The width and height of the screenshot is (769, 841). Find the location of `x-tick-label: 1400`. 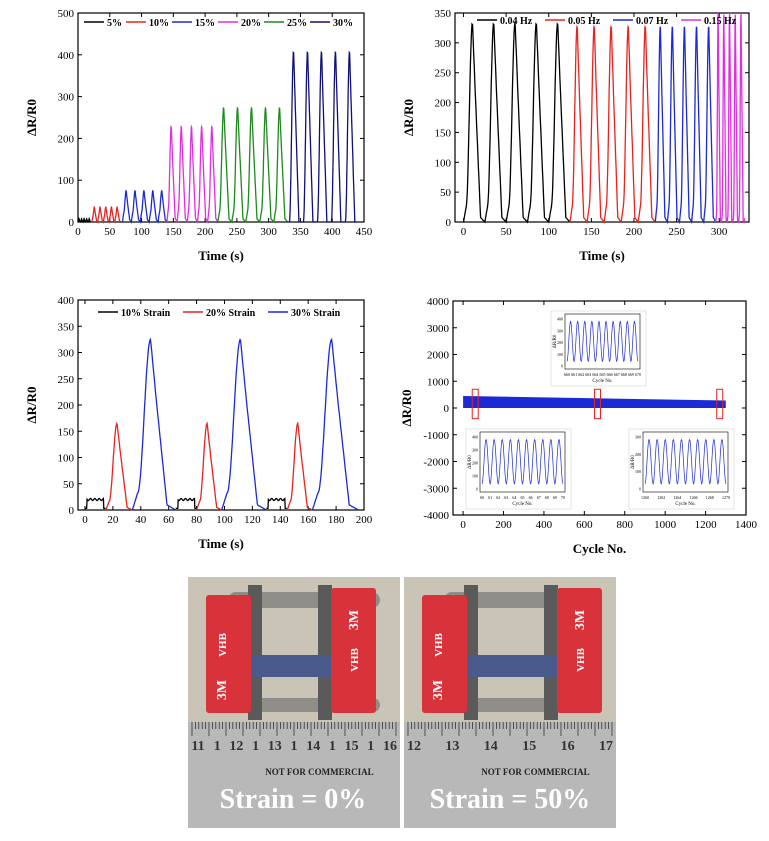

x-tick-label: 1400 is located at coordinates (746, 525).